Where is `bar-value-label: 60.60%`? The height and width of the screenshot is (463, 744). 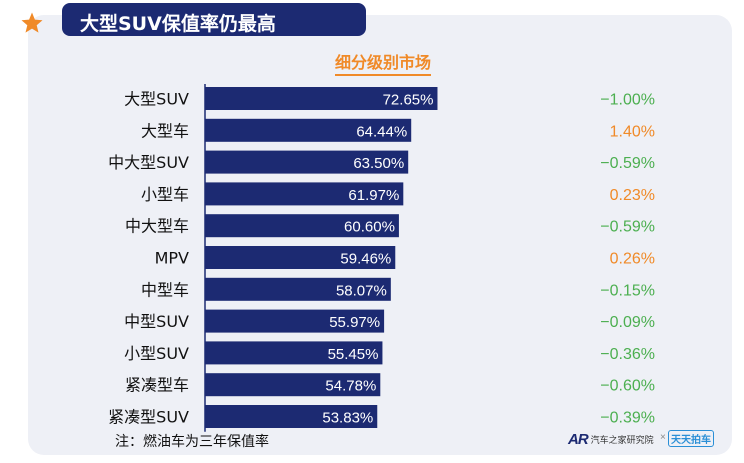 bar-value-label: 60.60% is located at coordinates (369, 227).